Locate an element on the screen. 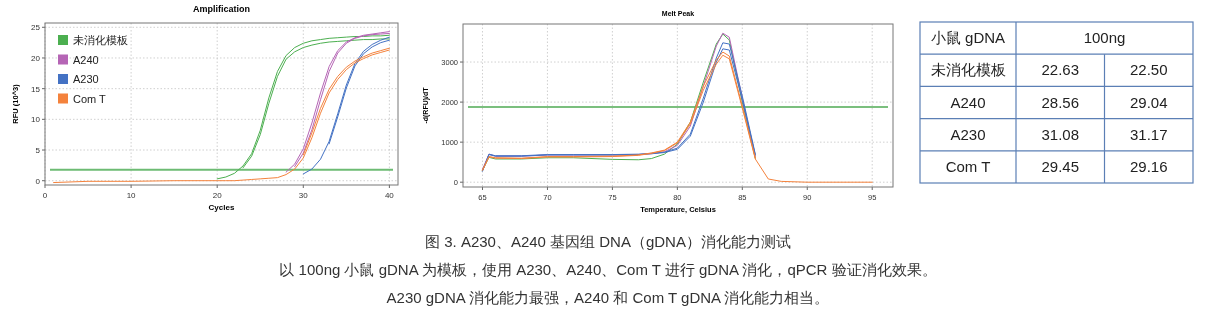 The width and height of the screenshot is (1216, 324). caption: 图 3. A230、A240 基因组 DNA（gDNA）消化能力测试 is located at coordinates (608, 241).